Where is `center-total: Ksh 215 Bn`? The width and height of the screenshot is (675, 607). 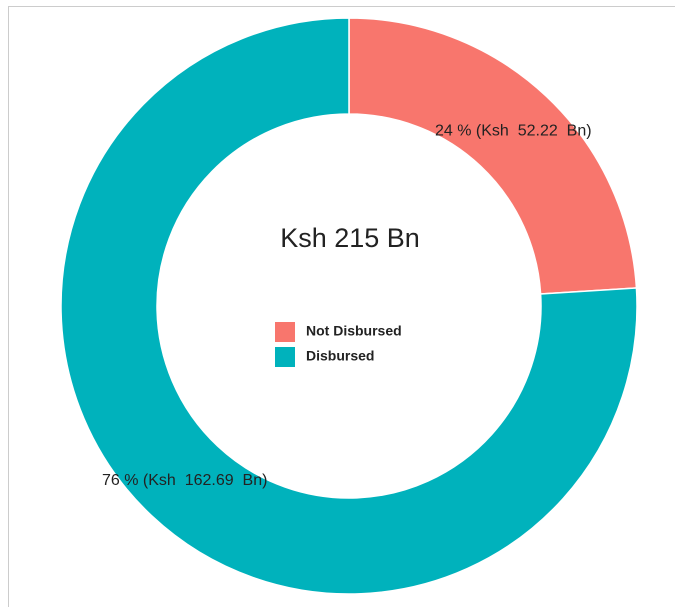 center-total: Ksh 215 Bn is located at coordinates (350, 238).